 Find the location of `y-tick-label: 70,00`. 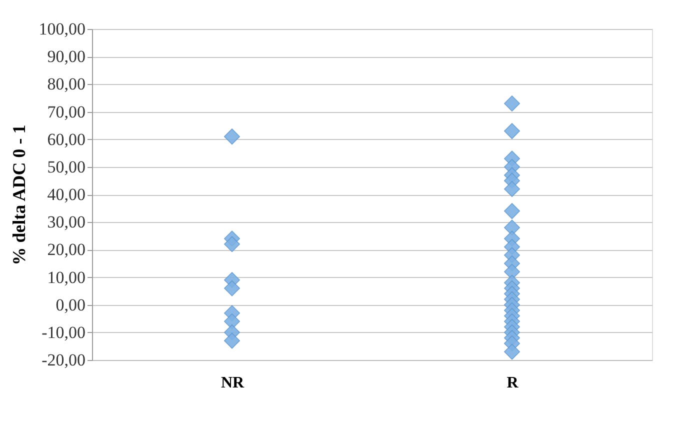

y-tick-label: 70,00 is located at coordinates (66, 112).